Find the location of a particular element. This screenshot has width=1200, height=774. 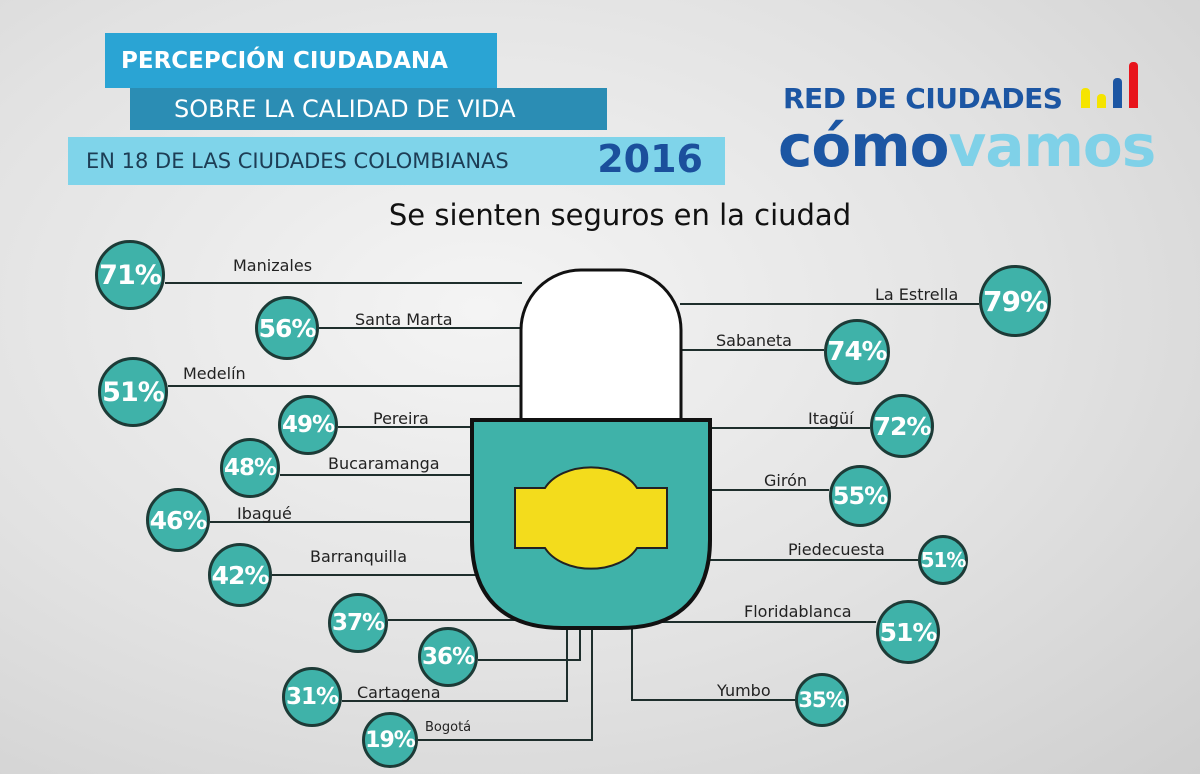

city-label: Sabaneta is located at coordinates (754, 340).